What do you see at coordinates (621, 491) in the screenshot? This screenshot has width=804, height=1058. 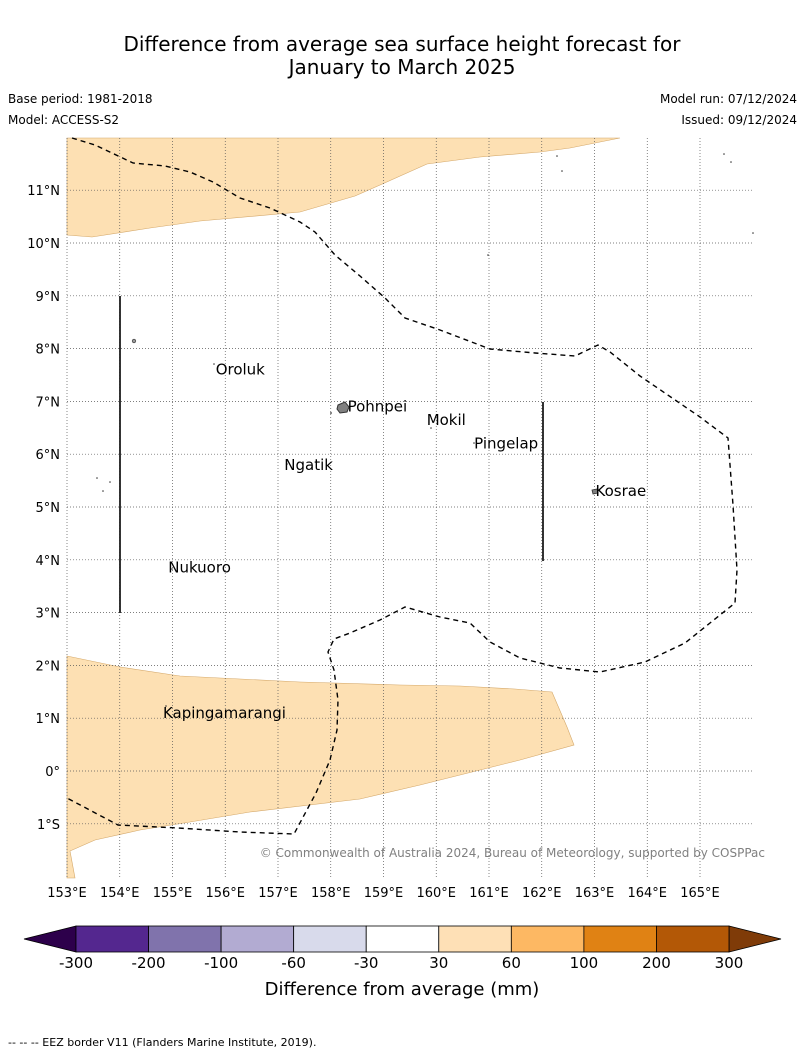 I see `place-label: Kosrae` at bounding box center [621, 491].